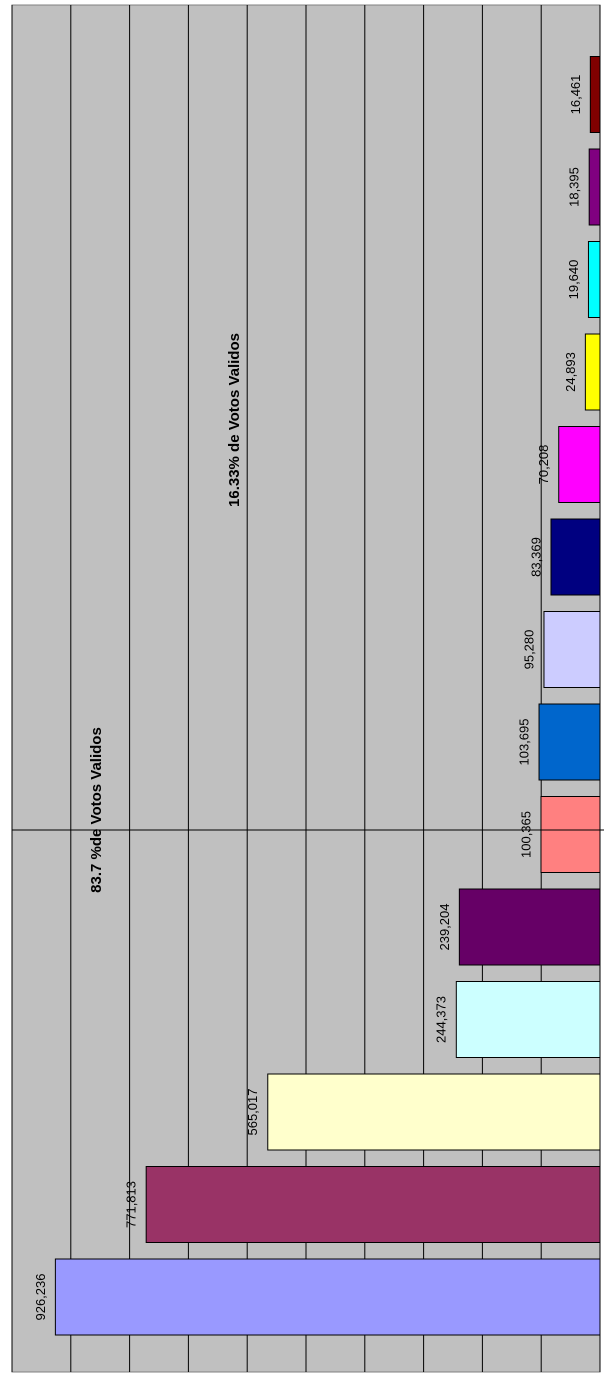  I want to click on data-label: 100,365, so click(525, 834).